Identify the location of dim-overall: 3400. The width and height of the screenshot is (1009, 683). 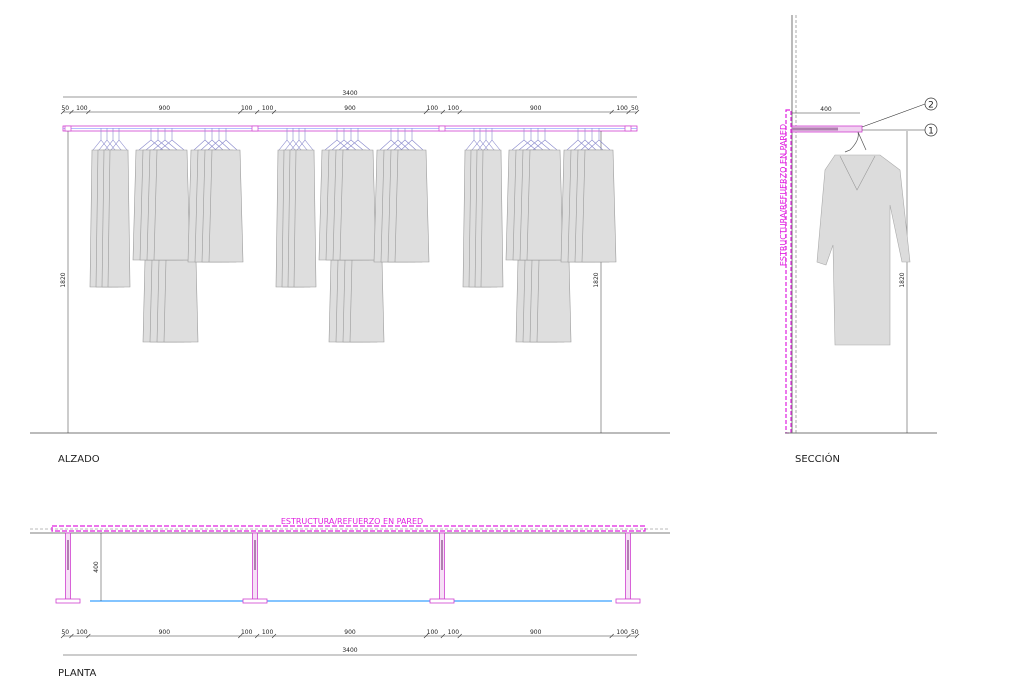
(349, 93).